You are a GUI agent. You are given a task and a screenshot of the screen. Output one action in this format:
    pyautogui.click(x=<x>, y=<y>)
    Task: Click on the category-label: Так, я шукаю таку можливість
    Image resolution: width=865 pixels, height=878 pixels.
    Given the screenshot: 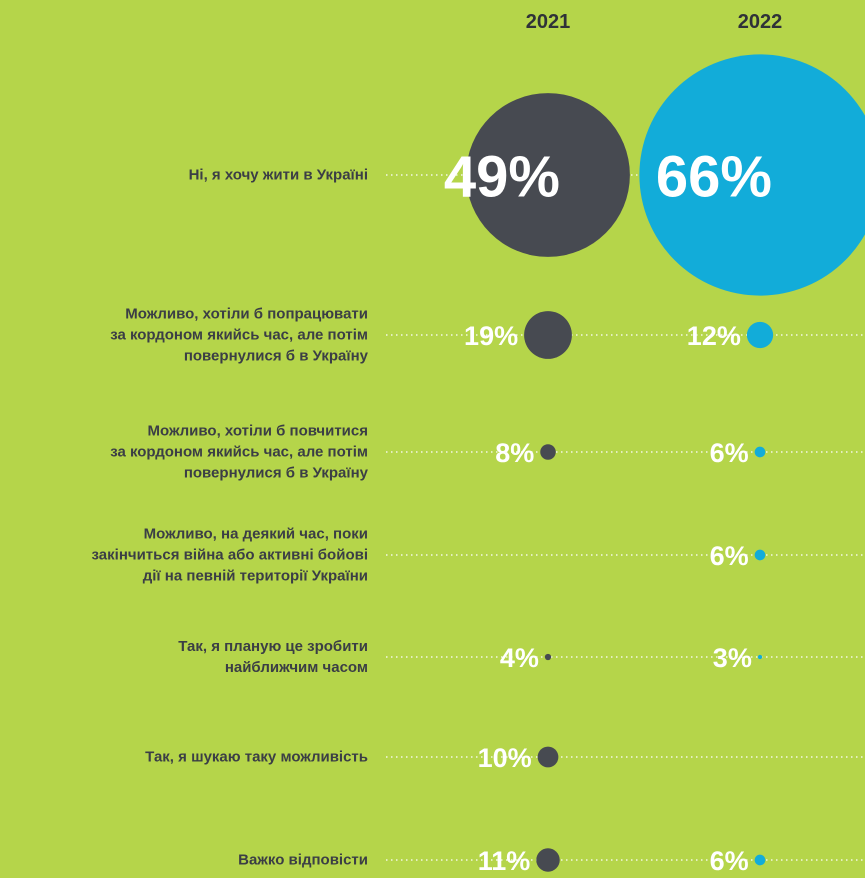 What is the action you would take?
    pyautogui.click(x=256, y=757)
    